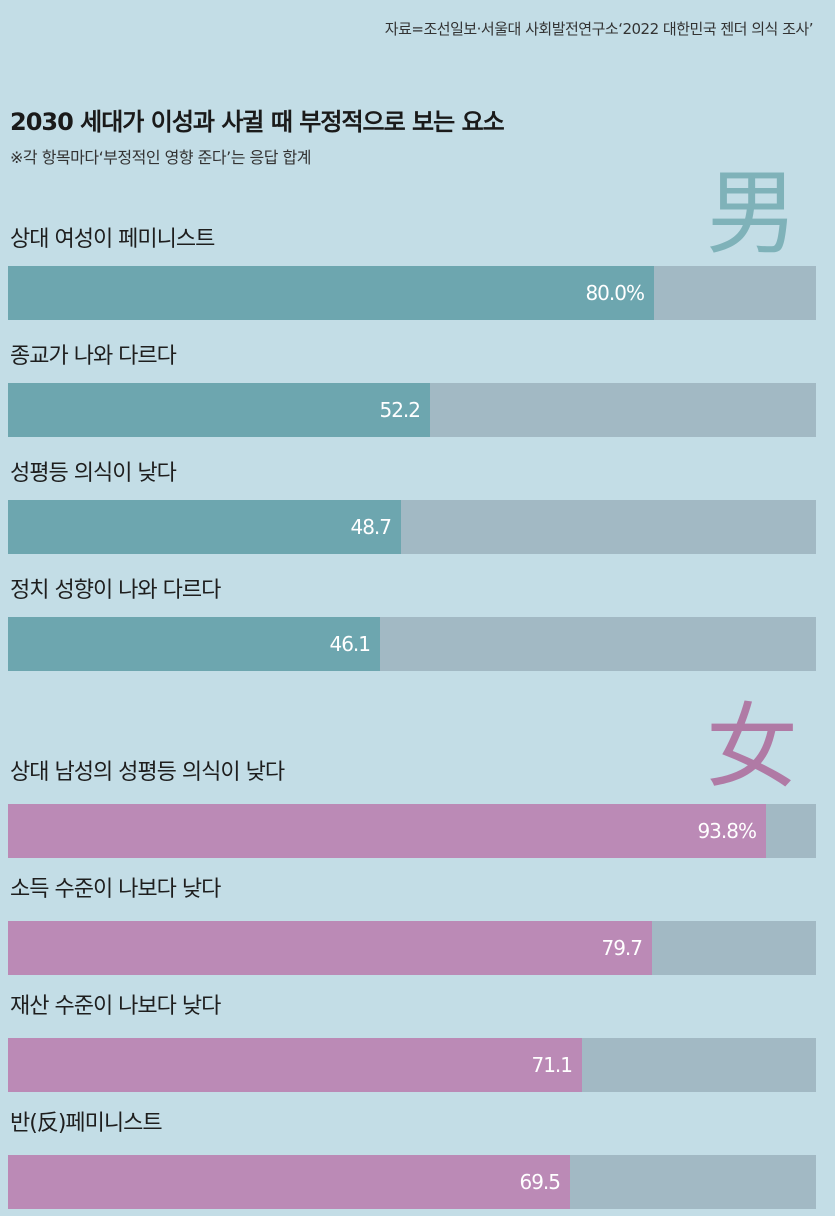  I want to click on bar-value-label: 80.0%, so click(615, 293).